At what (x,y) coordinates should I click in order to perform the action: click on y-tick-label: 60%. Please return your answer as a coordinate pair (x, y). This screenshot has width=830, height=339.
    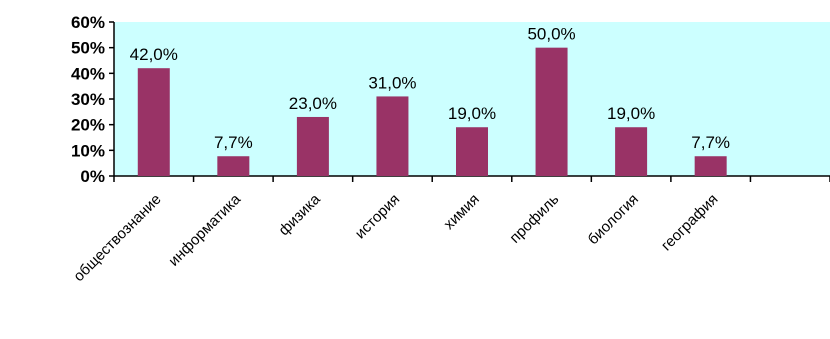
    Looking at the image, I should click on (88, 22).